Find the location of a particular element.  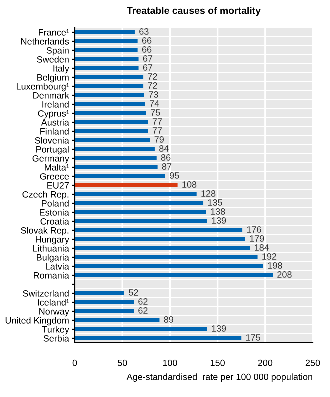

data-label: 73 is located at coordinates (153, 95).